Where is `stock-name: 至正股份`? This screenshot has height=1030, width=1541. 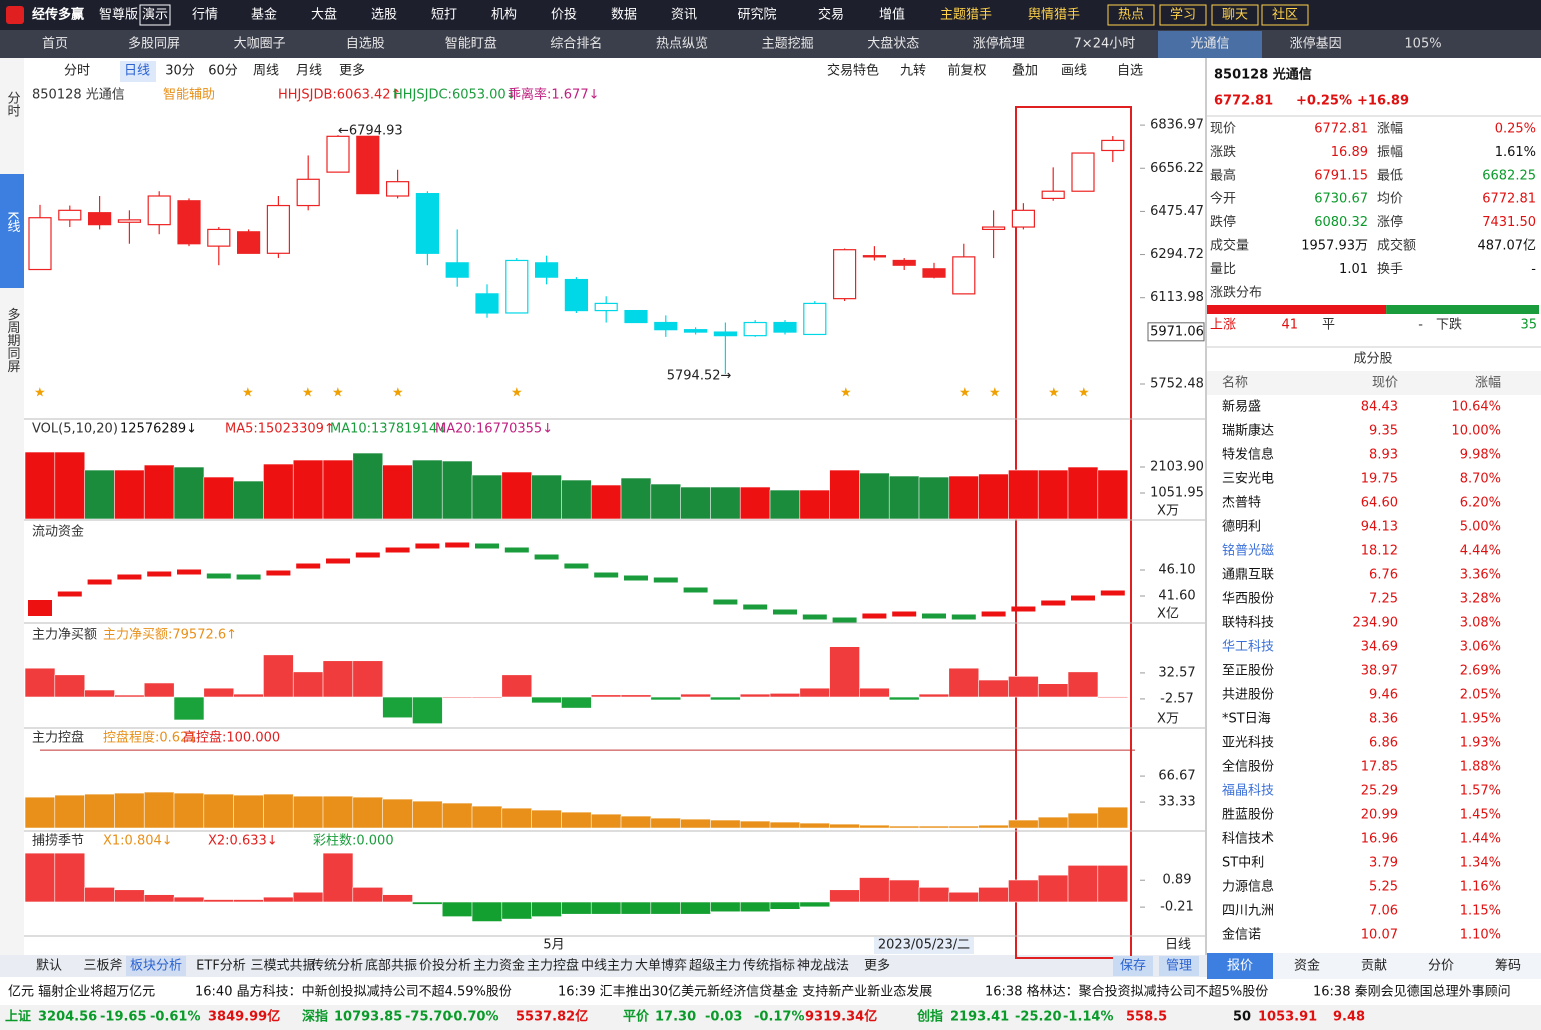
stock-name: 至正股份 is located at coordinates (1248, 671).